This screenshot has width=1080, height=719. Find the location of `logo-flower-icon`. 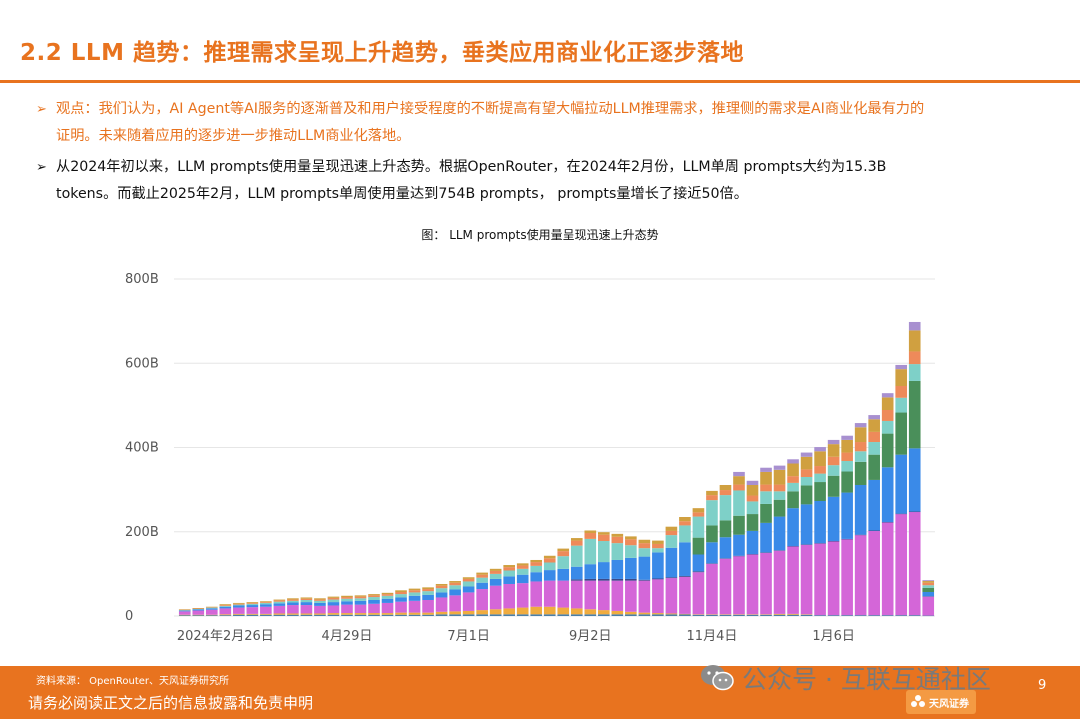

logo-flower-icon is located at coordinates (918, 701).